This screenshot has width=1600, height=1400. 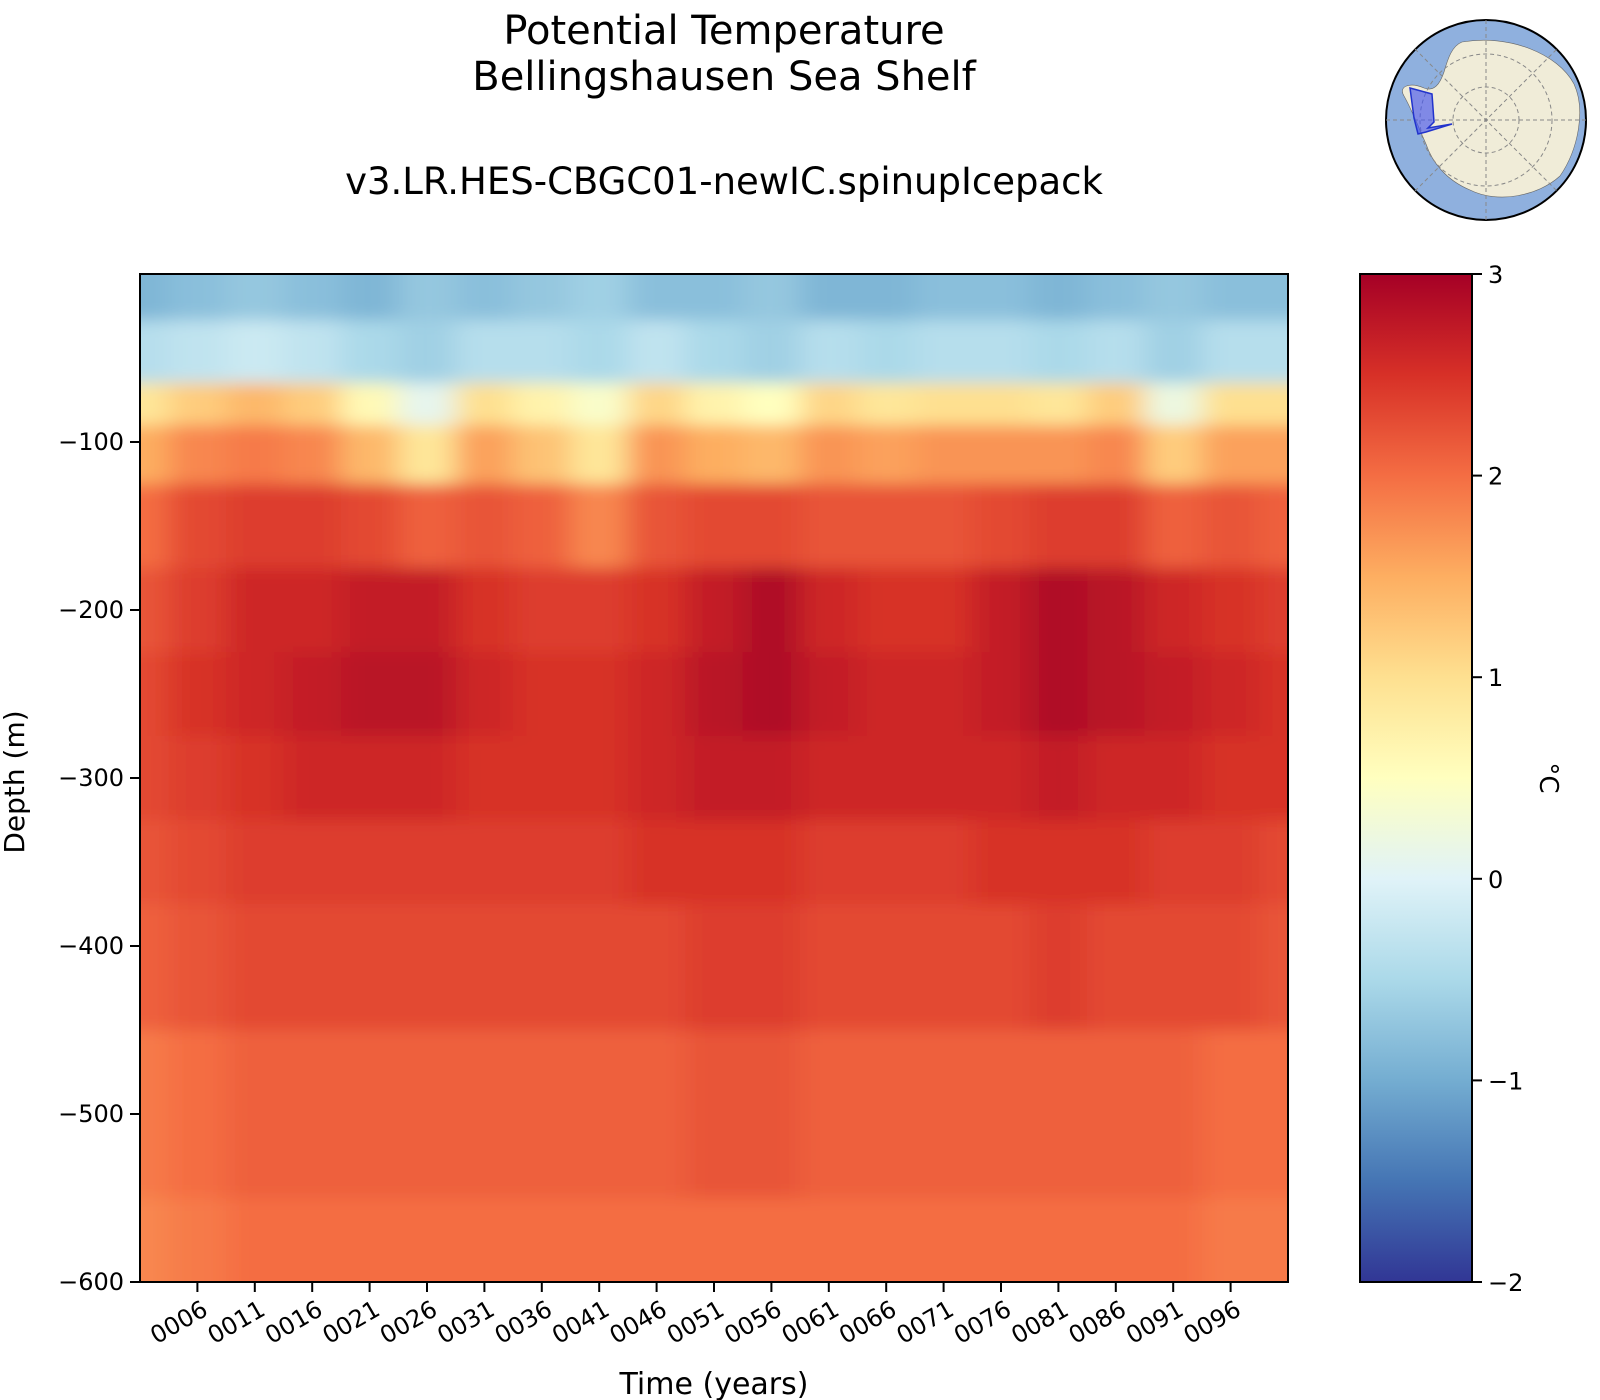 What do you see at coordinates (580, 1322) in the screenshot?
I see `x-tick-label: 0041` at bounding box center [580, 1322].